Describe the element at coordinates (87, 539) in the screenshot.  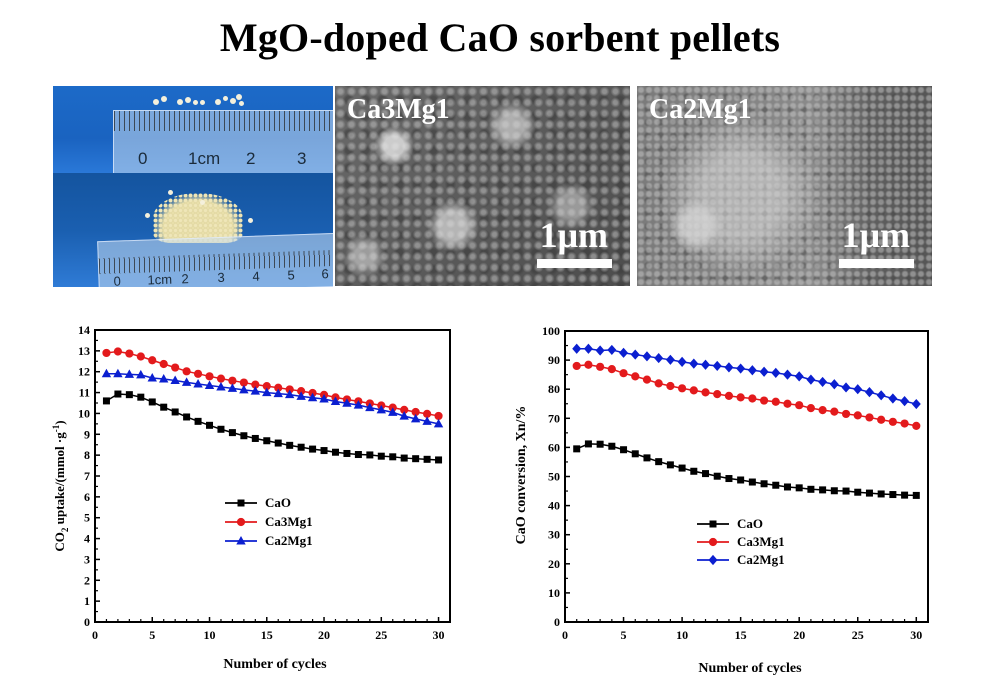
I see `y-tick-label: 4` at that location.